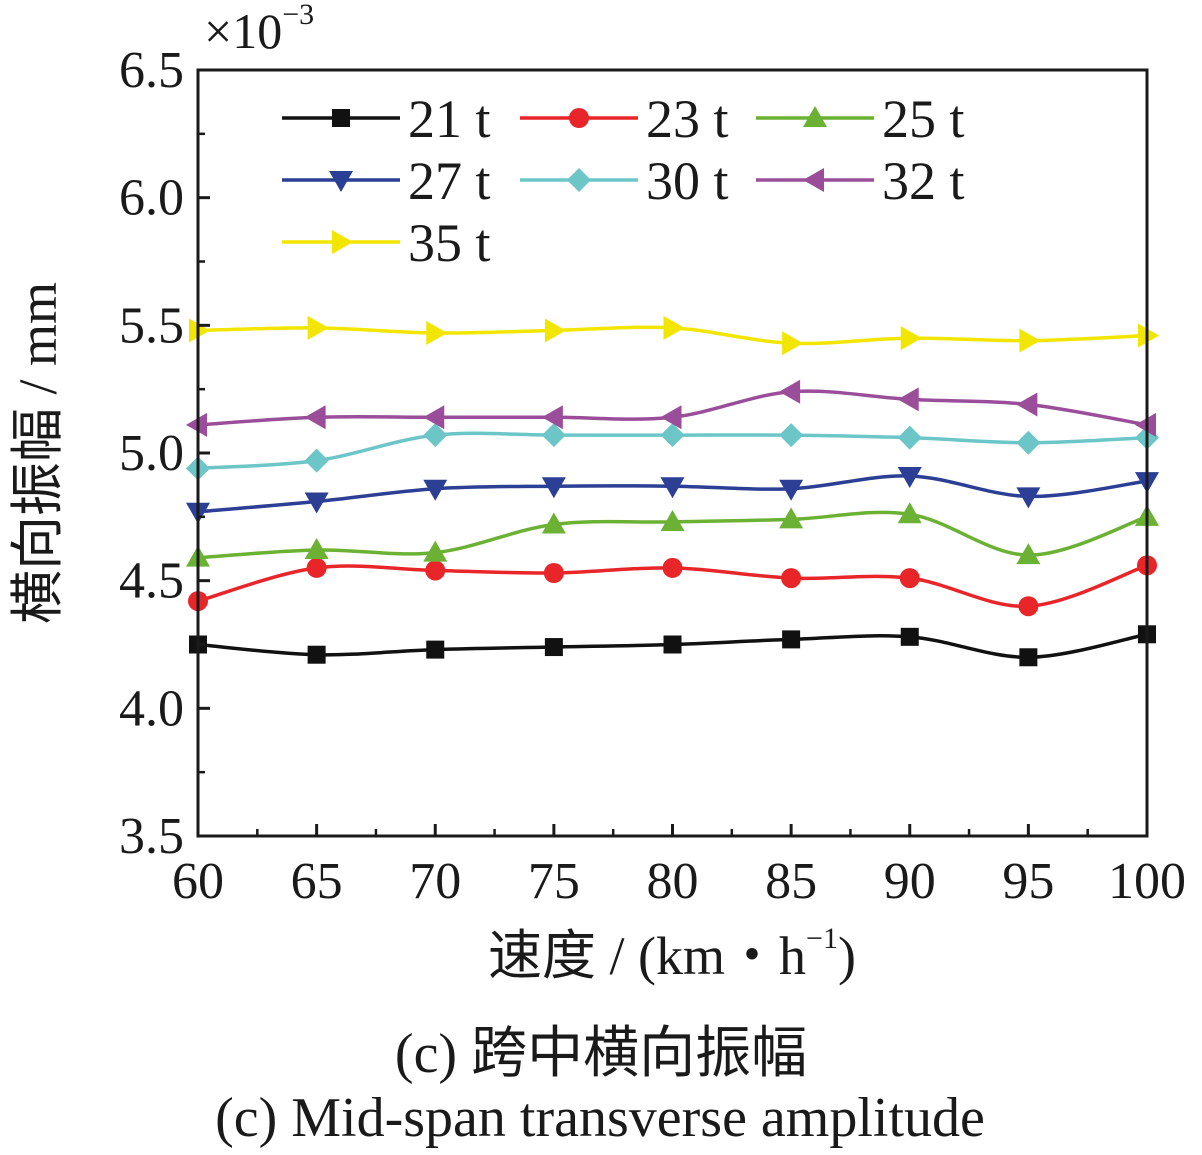 This screenshot has height=1155, width=1202. What do you see at coordinates (151, 708) in the screenshot?
I see `y-tick-label: 4.0` at bounding box center [151, 708].